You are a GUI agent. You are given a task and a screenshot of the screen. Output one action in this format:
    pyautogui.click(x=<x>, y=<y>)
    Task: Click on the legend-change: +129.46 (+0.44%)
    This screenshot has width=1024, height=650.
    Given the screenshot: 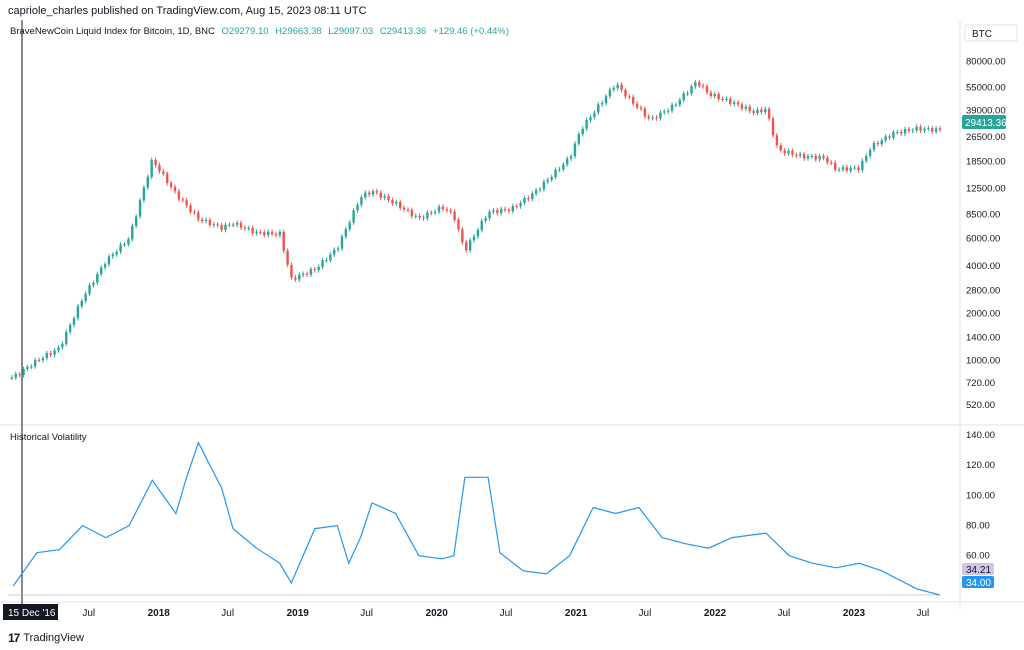 What is the action you would take?
    pyautogui.click(x=471, y=31)
    